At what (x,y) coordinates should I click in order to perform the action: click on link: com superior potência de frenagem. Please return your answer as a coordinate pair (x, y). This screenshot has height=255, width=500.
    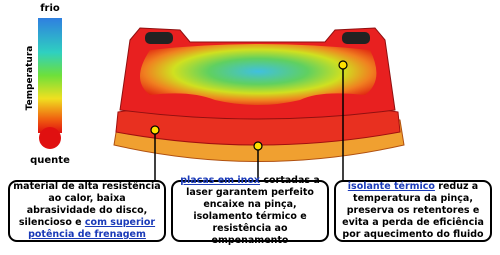
    Looking at the image, I should click on (92, 228).